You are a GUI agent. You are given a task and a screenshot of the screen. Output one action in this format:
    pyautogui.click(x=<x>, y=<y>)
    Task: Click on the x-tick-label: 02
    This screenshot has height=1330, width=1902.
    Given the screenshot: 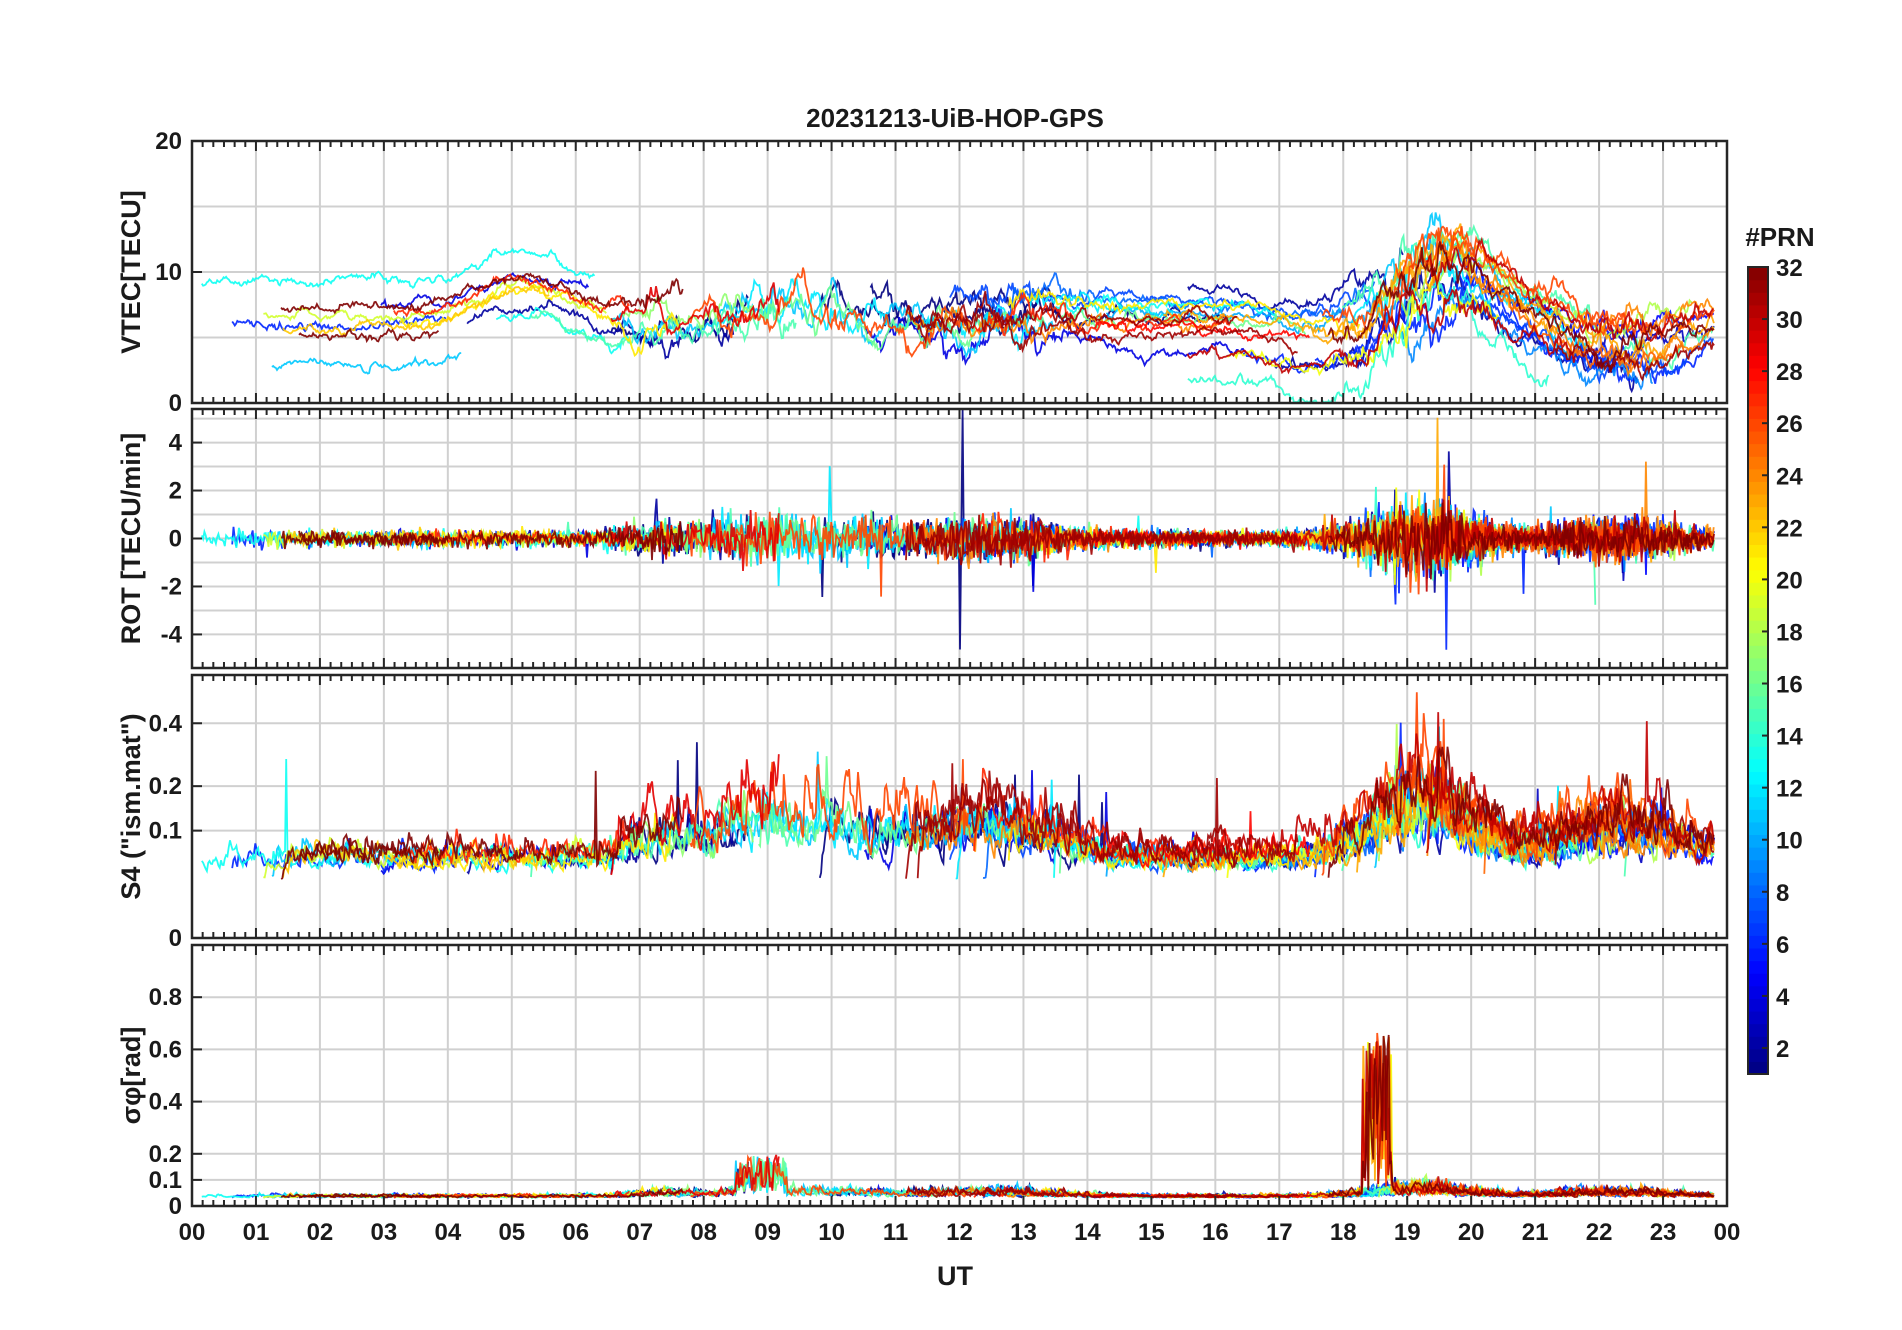 What is the action you would take?
    pyautogui.click(x=320, y=1232)
    